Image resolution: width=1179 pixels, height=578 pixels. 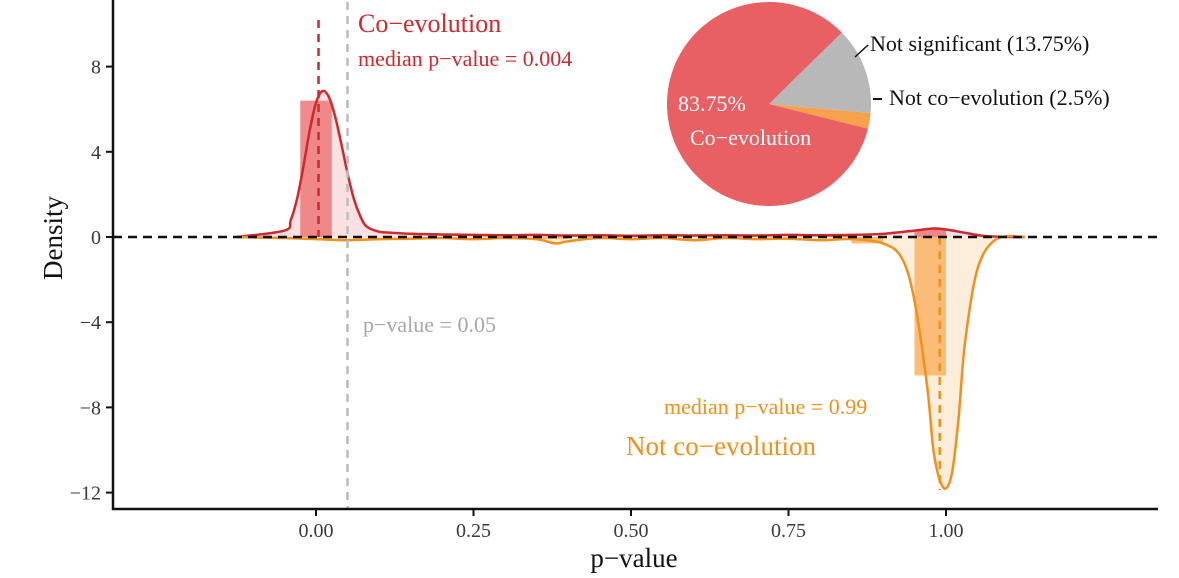 I want to click on x-axis-title: p−value, so click(x=633, y=558).